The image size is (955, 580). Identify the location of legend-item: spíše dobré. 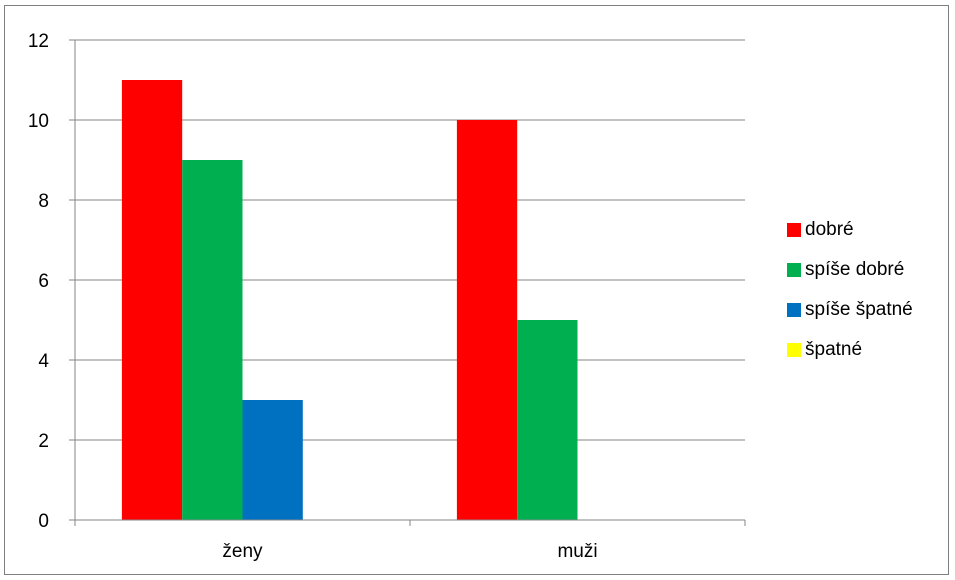
(850, 270).